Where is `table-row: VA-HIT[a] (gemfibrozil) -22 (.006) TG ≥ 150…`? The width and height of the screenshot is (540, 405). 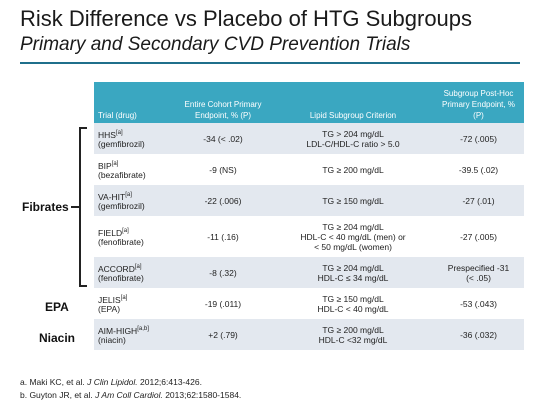 table-row: VA-HIT[a] (gemfibrozil) -22 (.006) TG ≥ 150… is located at coordinates (309, 200).